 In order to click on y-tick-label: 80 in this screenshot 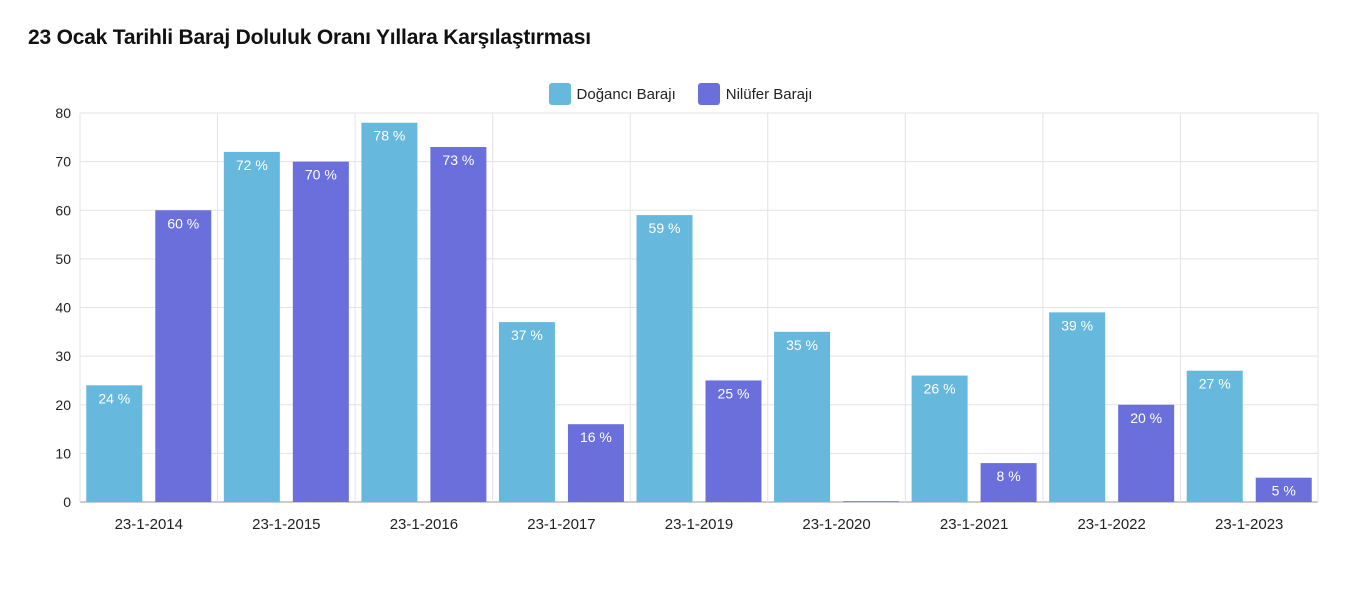, I will do `click(63, 113)`.